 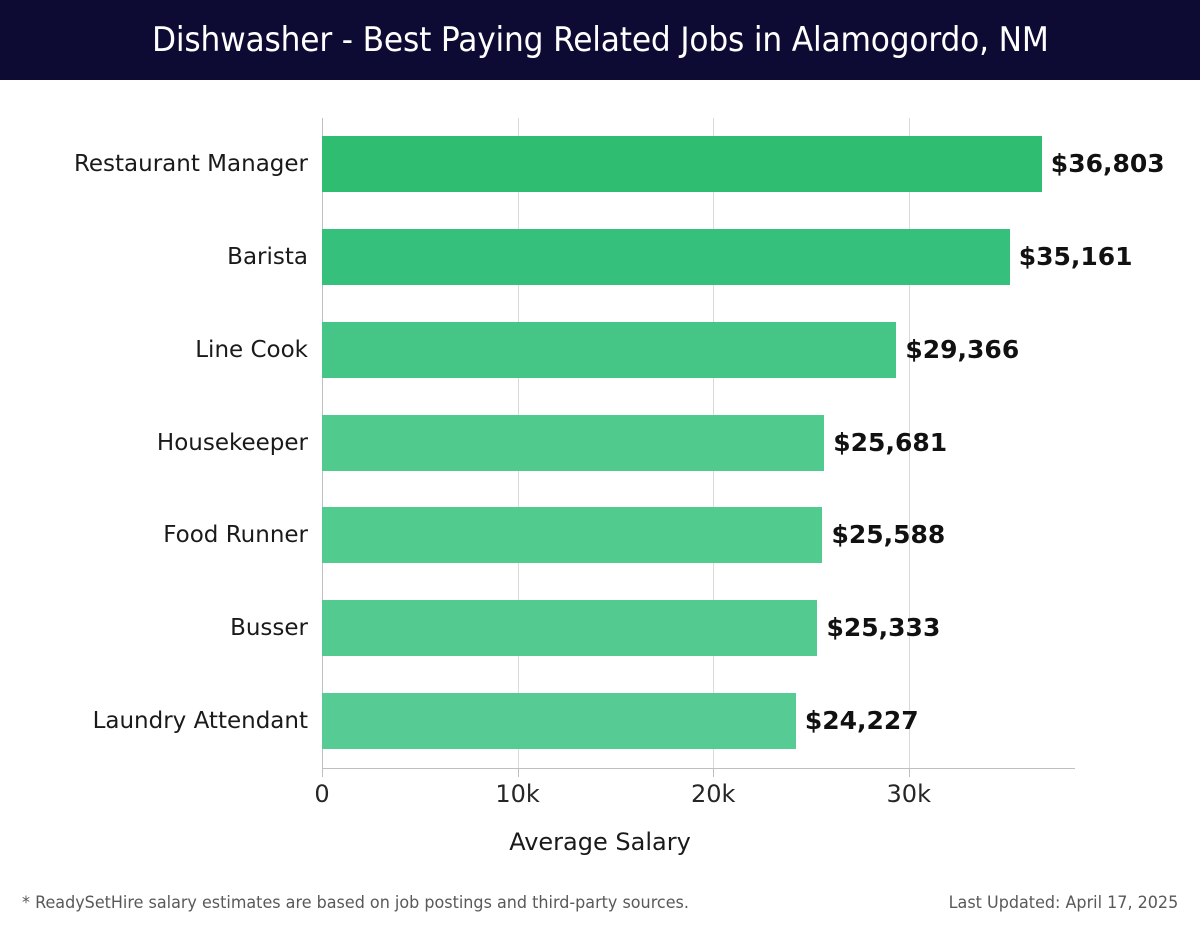 I want to click on bar-row: $29,366, so click(x=698, y=350).